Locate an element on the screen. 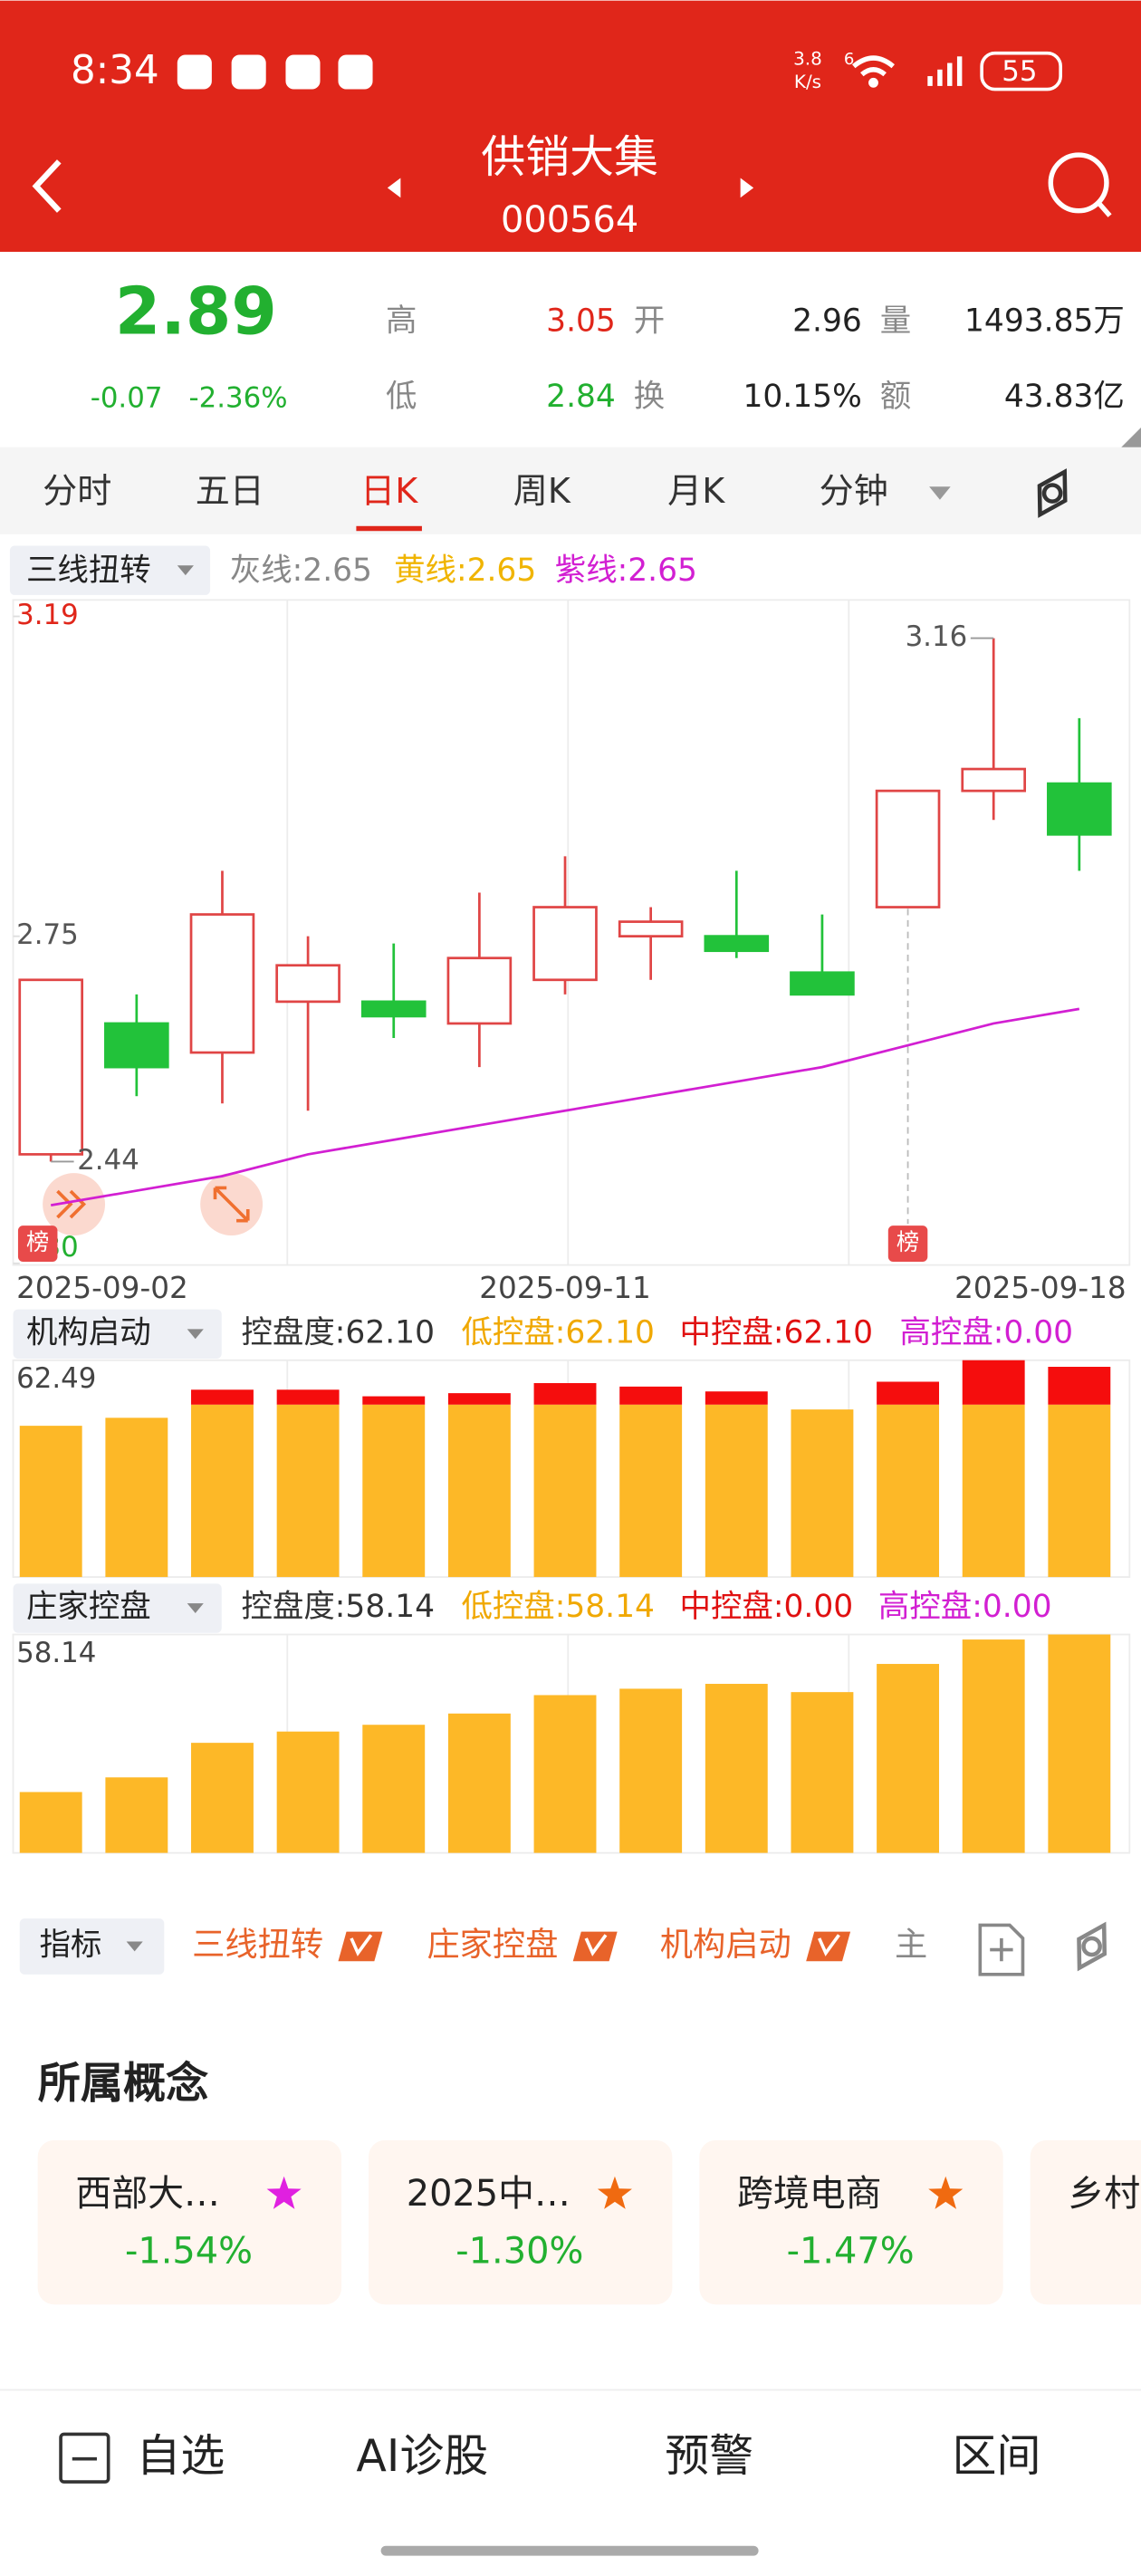 Image resolution: width=1141 pixels, height=2576 pixels. indicator-check-mark is located at coordinates (362, 1945).